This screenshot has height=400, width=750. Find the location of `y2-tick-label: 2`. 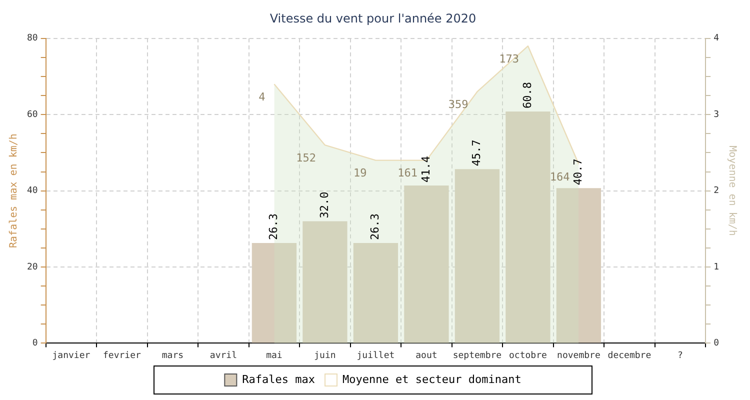

y2-tick-label: 2 is located at coordinates (717, 191).